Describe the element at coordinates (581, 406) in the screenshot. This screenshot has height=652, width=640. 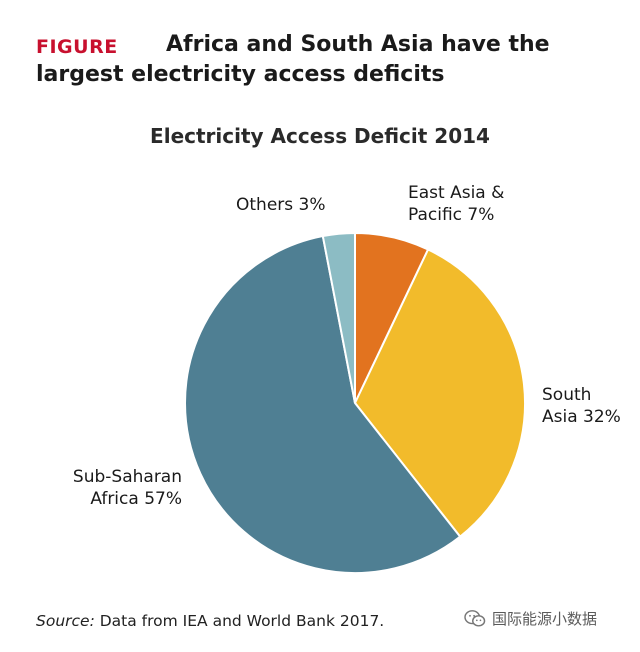
I see `slice-label-south-asia: South Asia 32%` at that location.